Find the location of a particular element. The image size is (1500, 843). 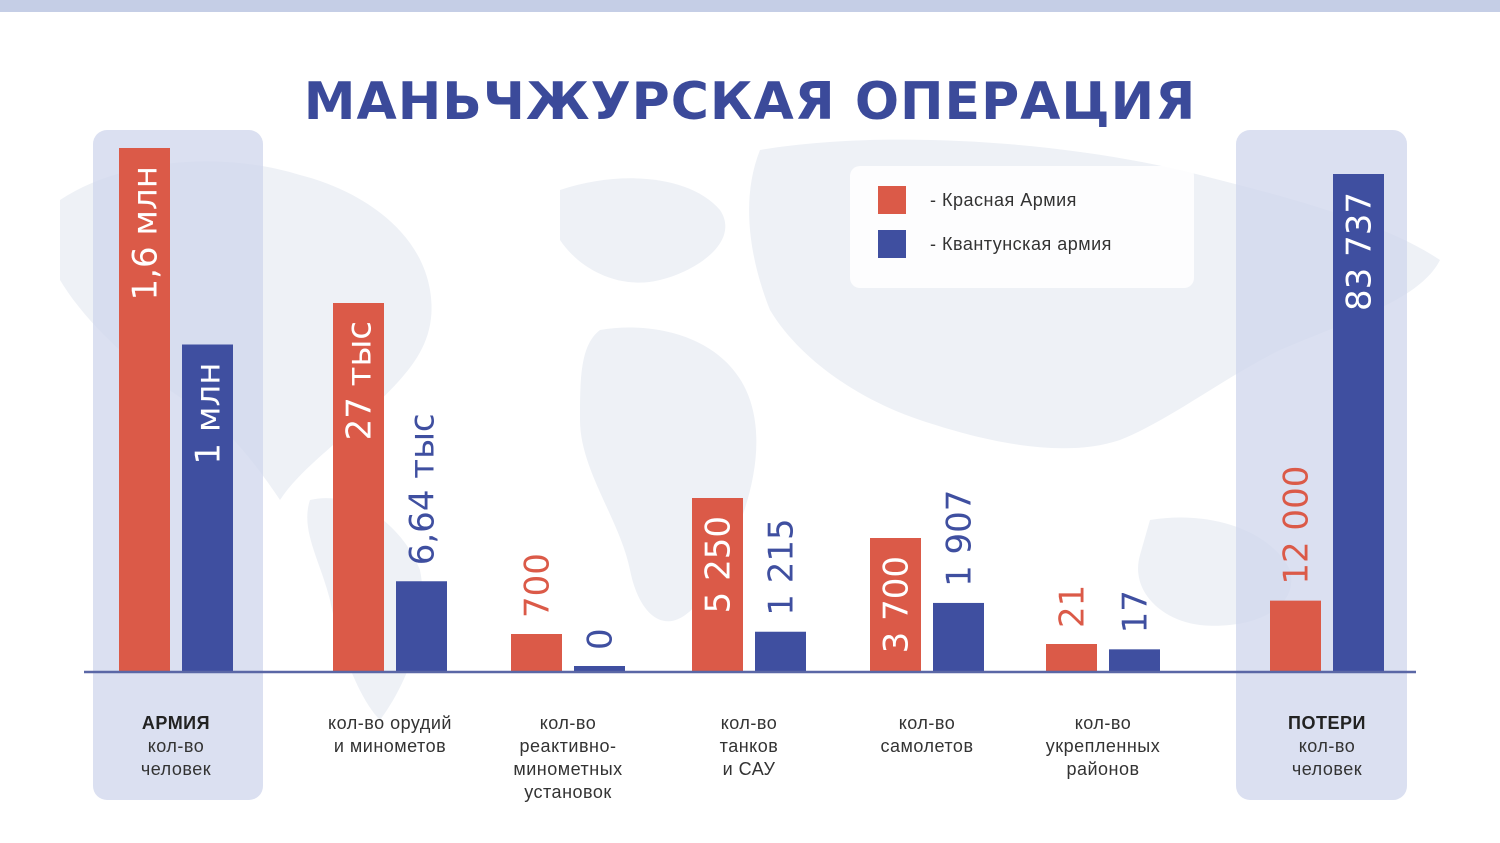

legend-item-red-army: - Красная Армия is located at coordinates (977, 200).